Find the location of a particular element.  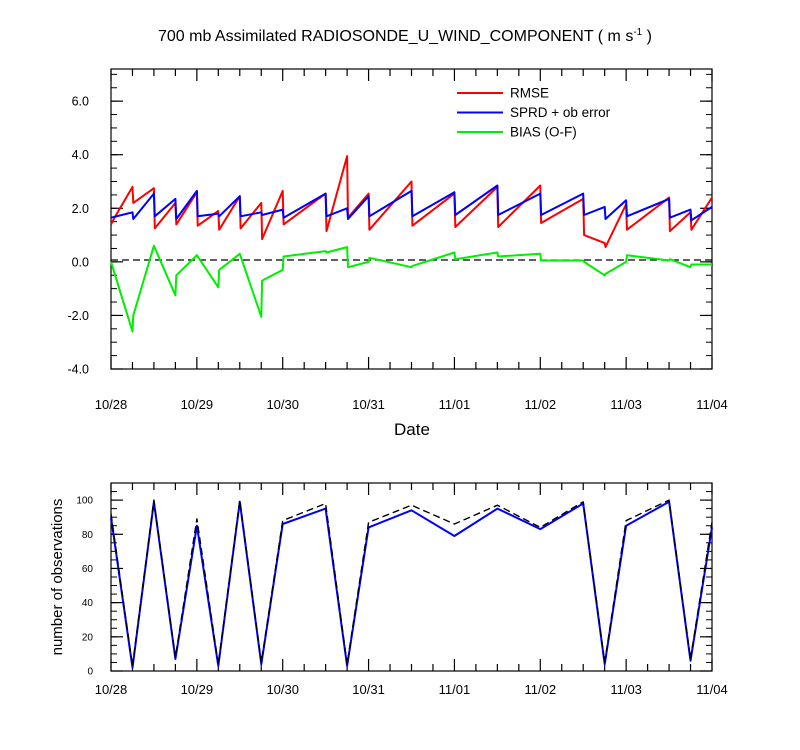

series-line-sprd-ob-error is located at coordinates (411, 203).